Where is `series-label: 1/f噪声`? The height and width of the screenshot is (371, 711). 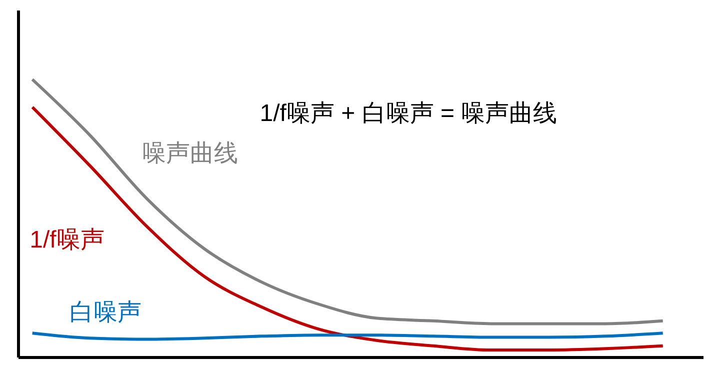
series-label: 1/f噪声 is located at coordinates (67, 240).